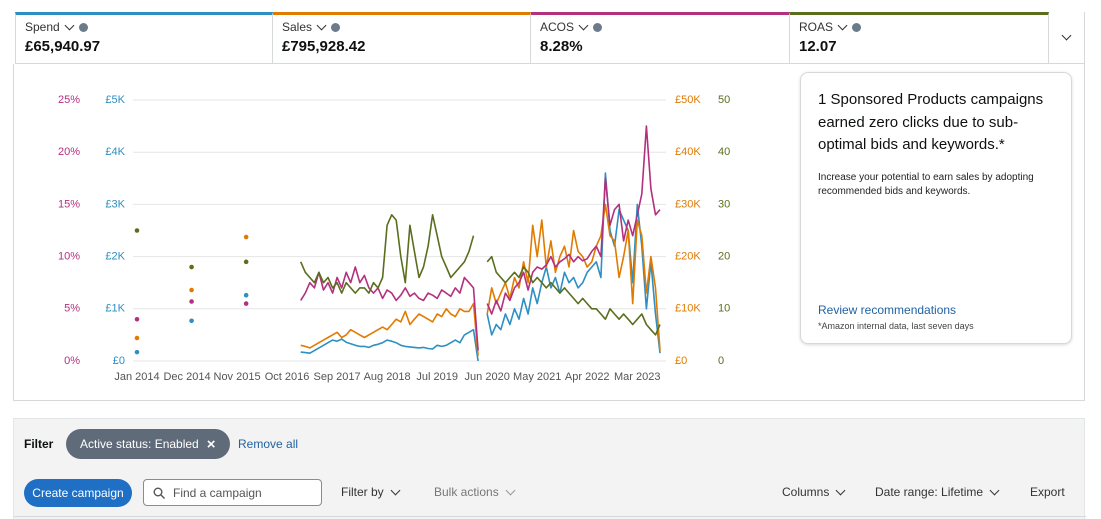  I want to click on metric-label: ROAS, so click(816, 27).